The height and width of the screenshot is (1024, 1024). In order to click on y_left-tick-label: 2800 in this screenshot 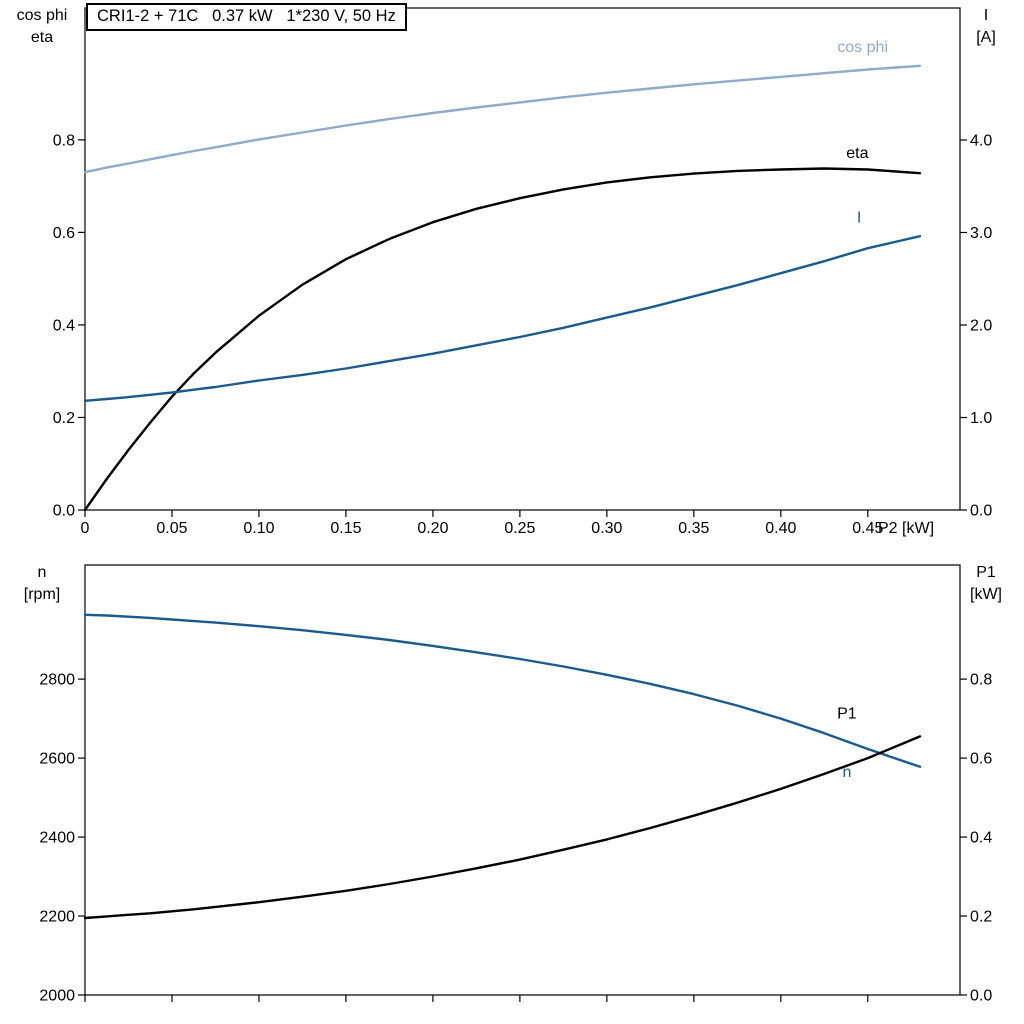, I will do `click(57, 680)`.